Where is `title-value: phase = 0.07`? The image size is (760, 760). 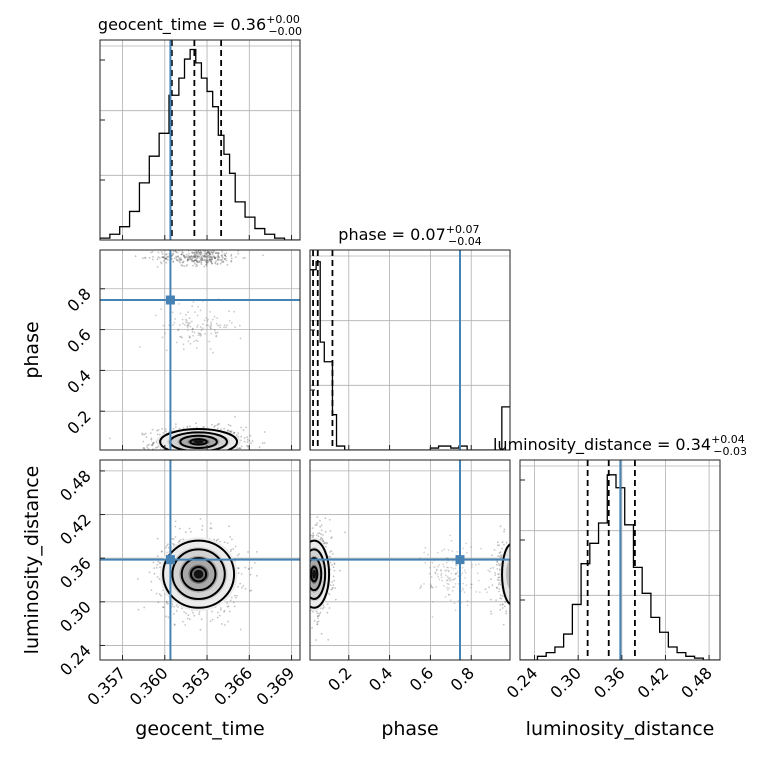
title-value: phase = 0.07 is located at coordinates (391, 234).